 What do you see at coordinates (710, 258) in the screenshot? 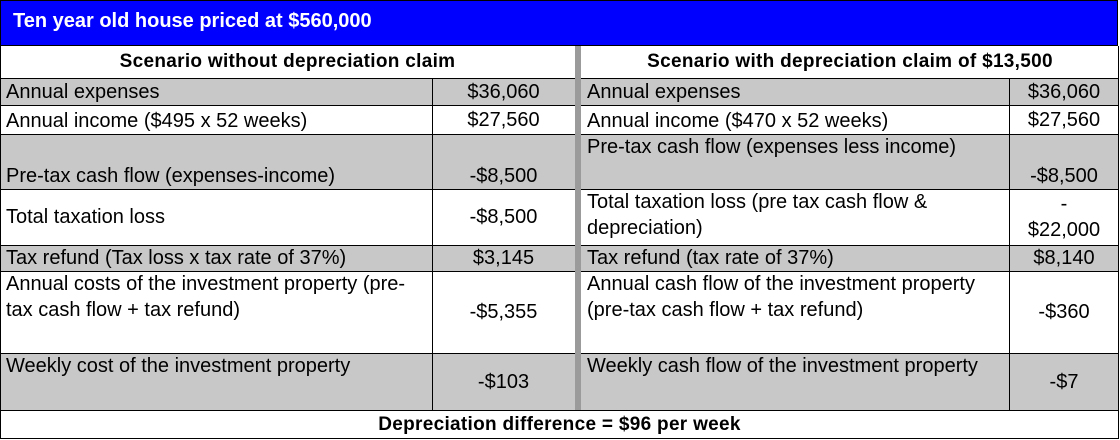
I see `right-label-tax-refund: Tax refund (tax rate of 37%)` at bounding box center [710, 258].